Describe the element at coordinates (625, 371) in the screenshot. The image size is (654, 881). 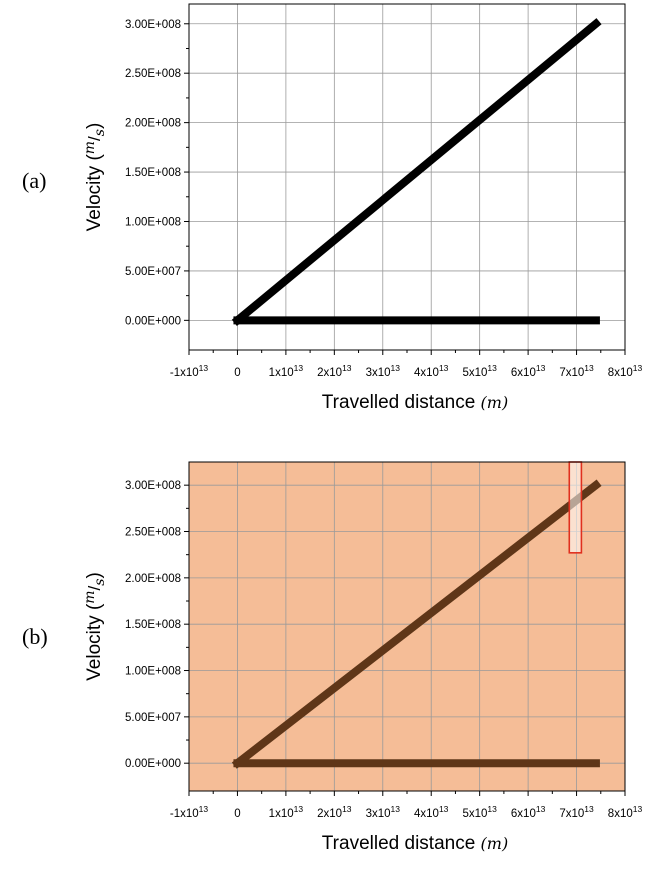
I see `chart-a-x-tick-label: 8x10¹³` at that location.